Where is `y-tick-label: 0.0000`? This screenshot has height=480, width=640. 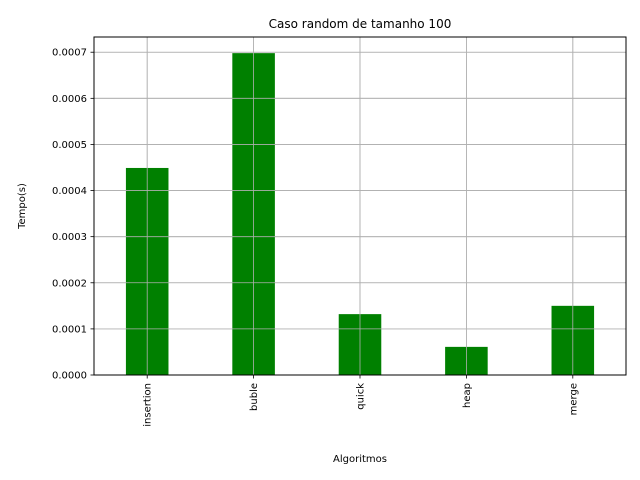 y-tick-label: 0.0000 is located at coordinates (69, 376).